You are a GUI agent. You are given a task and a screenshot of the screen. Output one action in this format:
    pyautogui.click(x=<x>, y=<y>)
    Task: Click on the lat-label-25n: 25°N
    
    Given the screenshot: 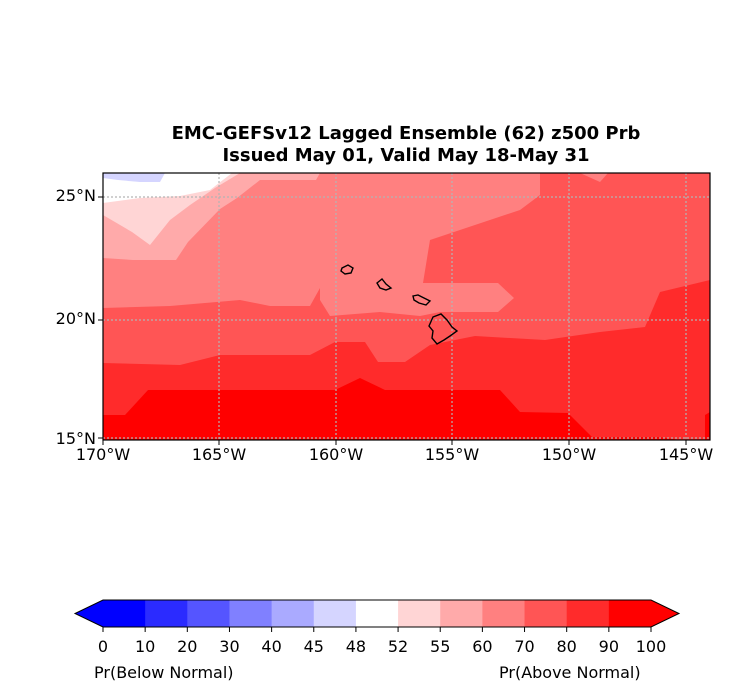 What is the action you would take?
    pyautogui.click(x=75, y=195)
    